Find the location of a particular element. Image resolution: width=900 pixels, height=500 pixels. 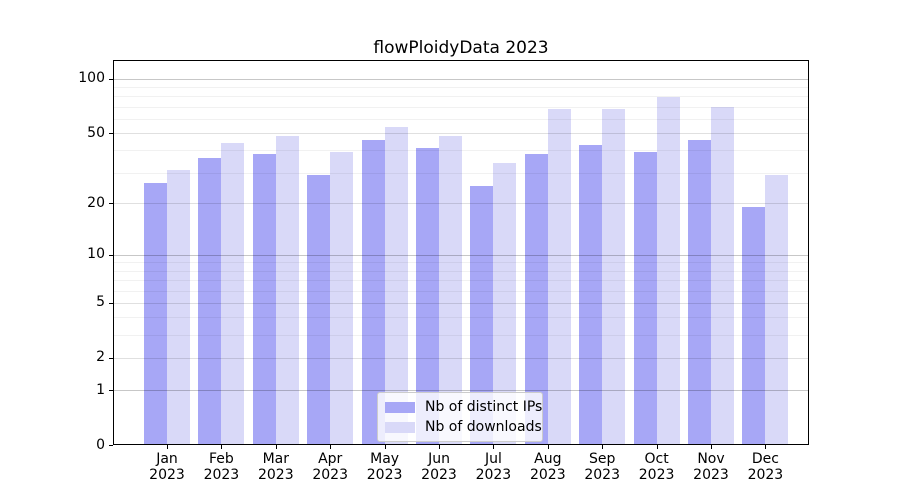

bar-downloads-jun is located at coordinates (450, 290).